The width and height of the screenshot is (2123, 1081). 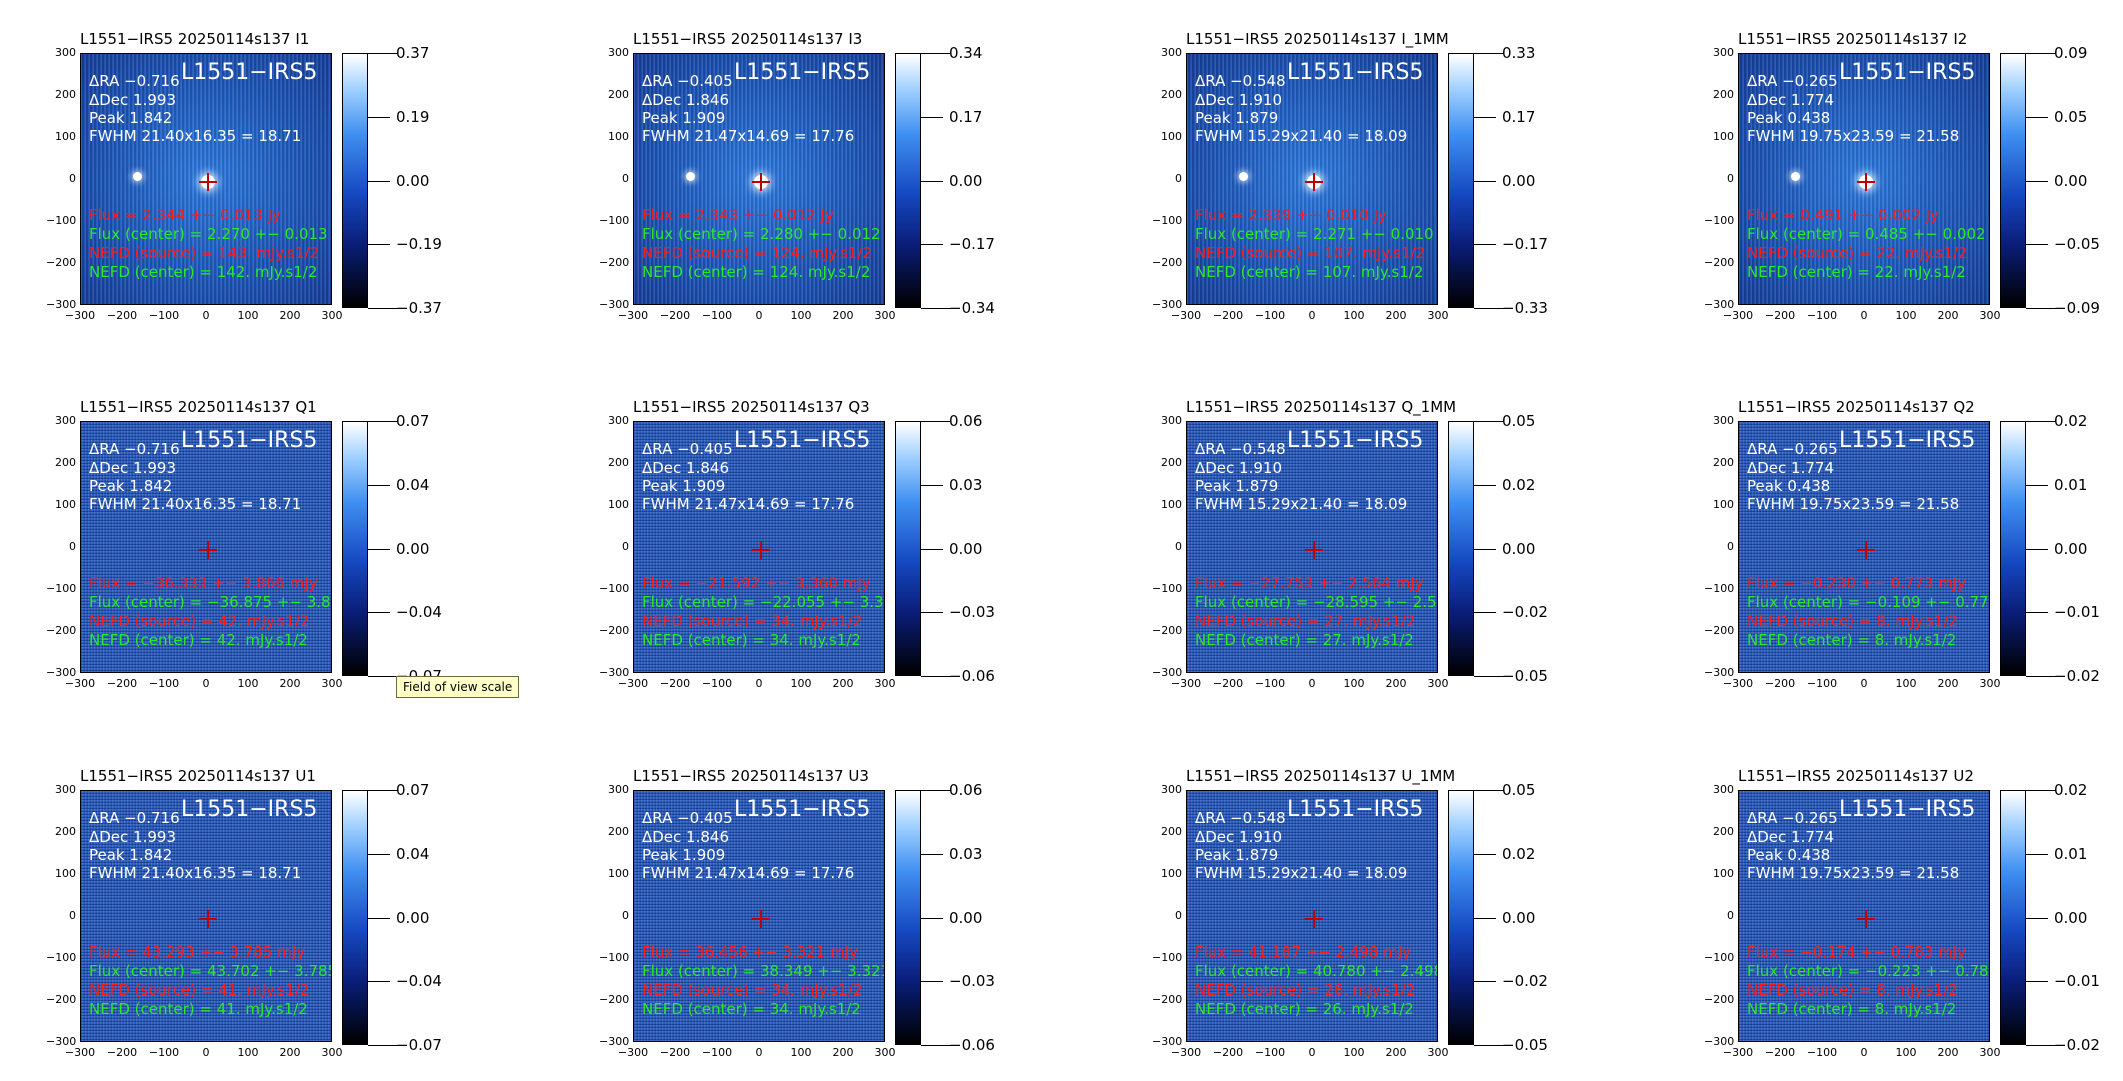 What do you see at coordinates (1843, 215) in the screenshot?
I see `flux-line: Flux = 0.491 +− 0.002 Jy` at bounding box center [1843, 215].